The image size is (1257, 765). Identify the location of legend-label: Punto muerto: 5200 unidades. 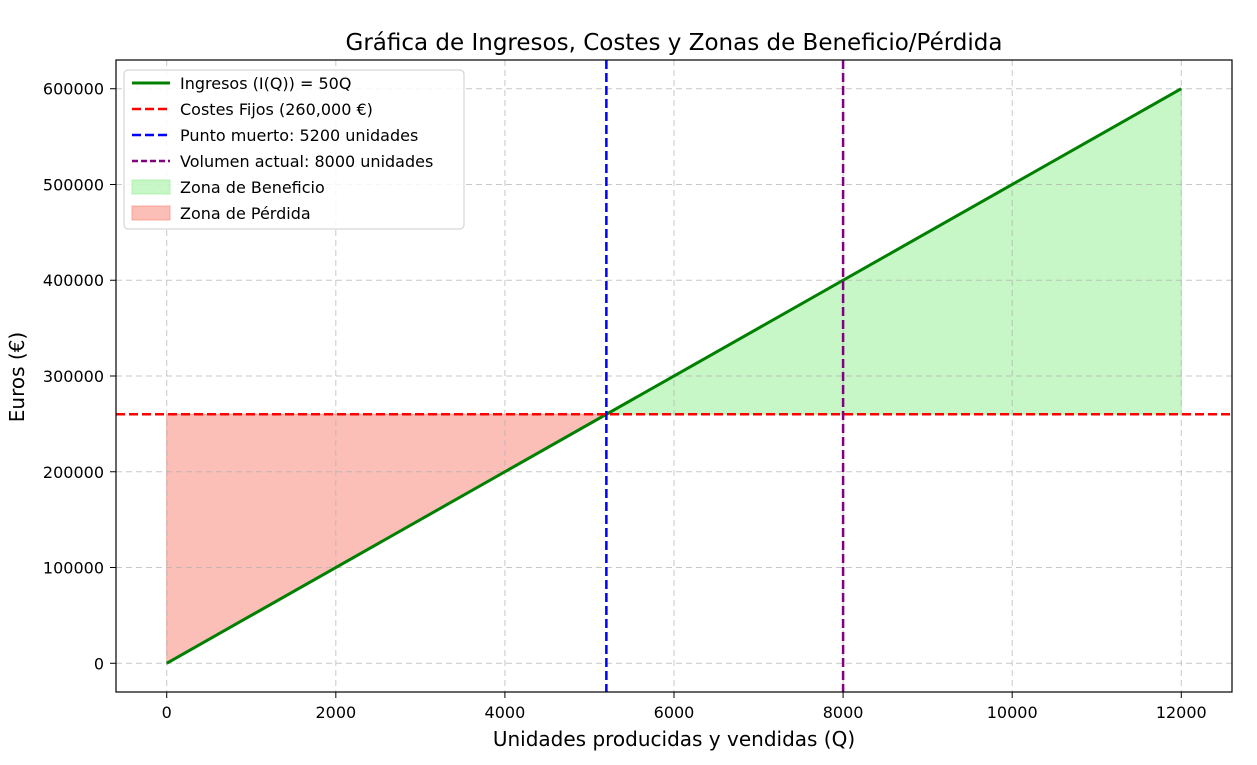
(299, 135).